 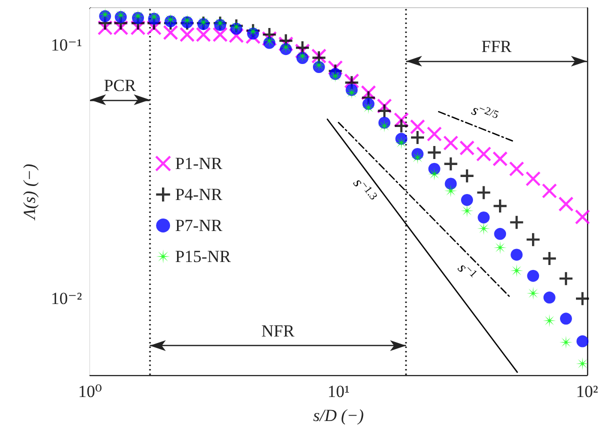 What do you see at coordinates (338, 415) in the screenshot?
I see `x-axis-title: s/D (−)` at bounding box center [338, 415].